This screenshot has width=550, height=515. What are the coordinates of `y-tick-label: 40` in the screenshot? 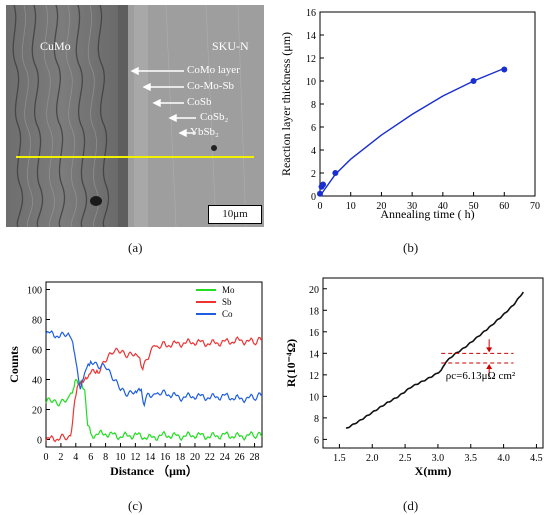 It's located at (37, 381).